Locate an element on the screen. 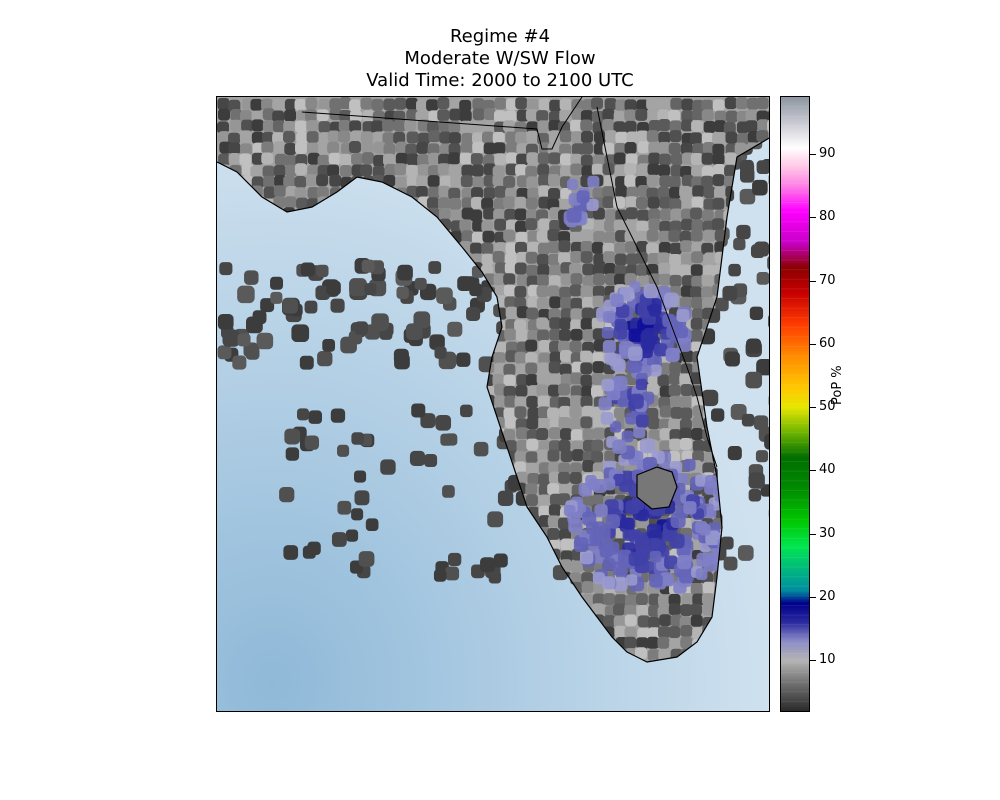 Image resolution: width=1000 pixels, height=800 pixels. colorbar-tick is located at coordinates (813, 661).